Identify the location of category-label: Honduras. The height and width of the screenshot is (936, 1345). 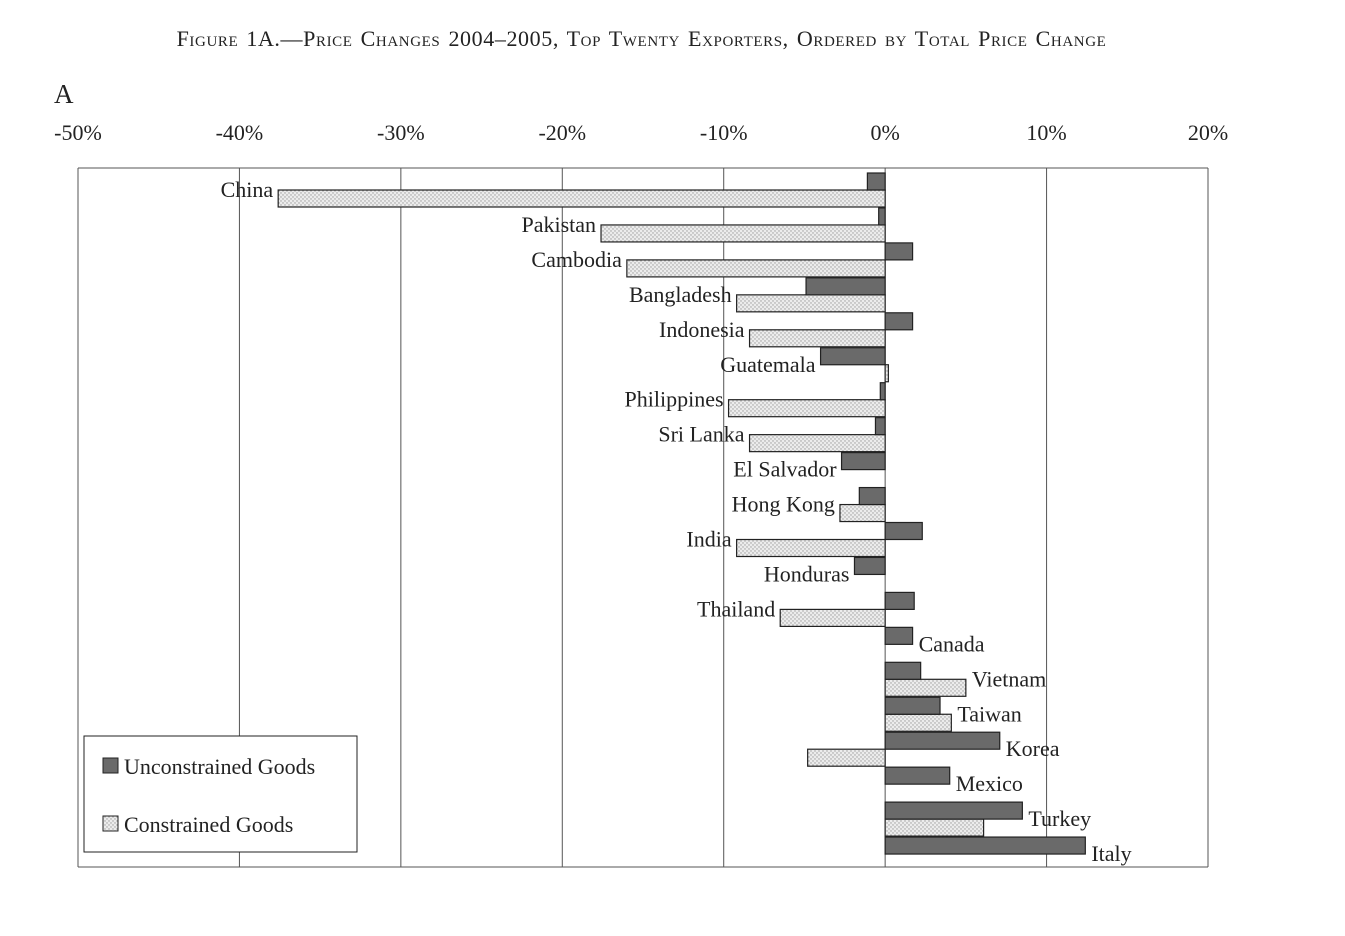
(807, 573).